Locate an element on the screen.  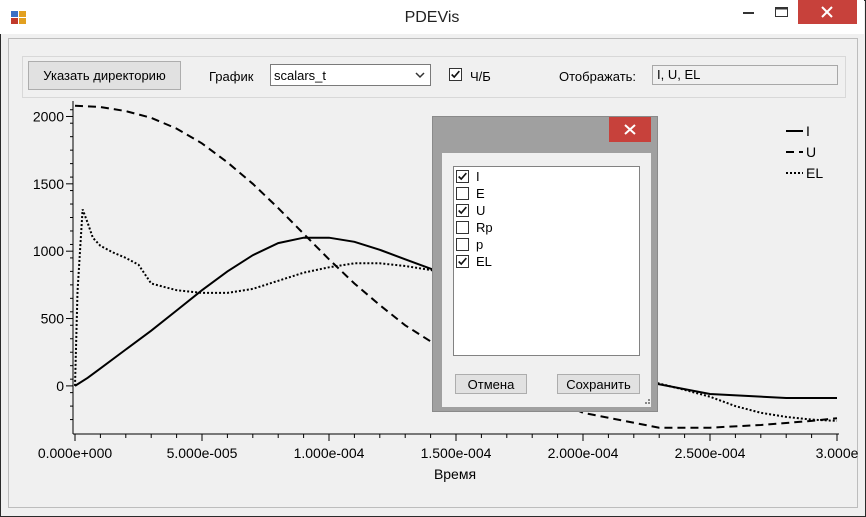
title-bar: PDEVis is located at coordinates (432, 17).